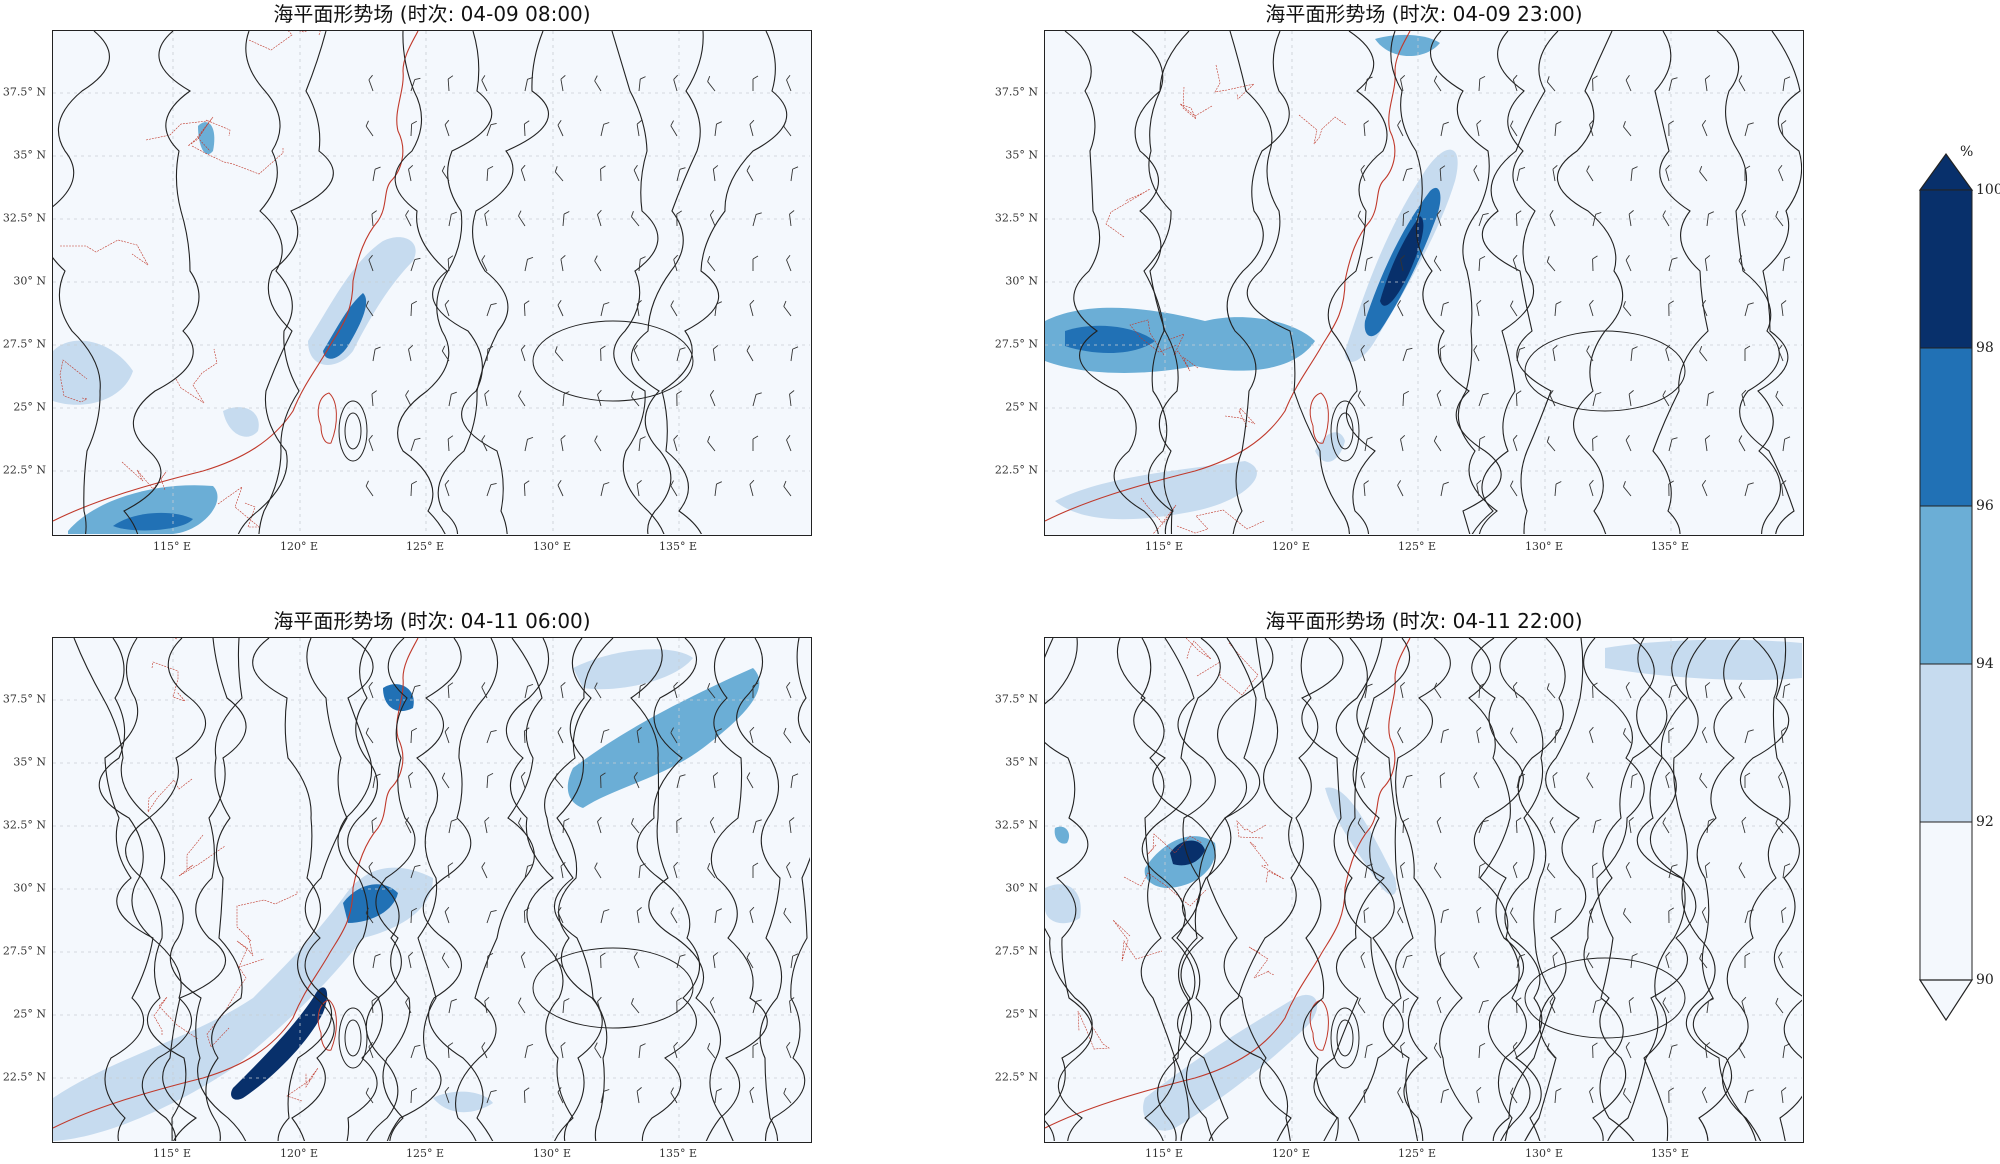 The image size is (2000, 1164). I want to click on lon-tick-label: 125° E, so click(1417, 546).